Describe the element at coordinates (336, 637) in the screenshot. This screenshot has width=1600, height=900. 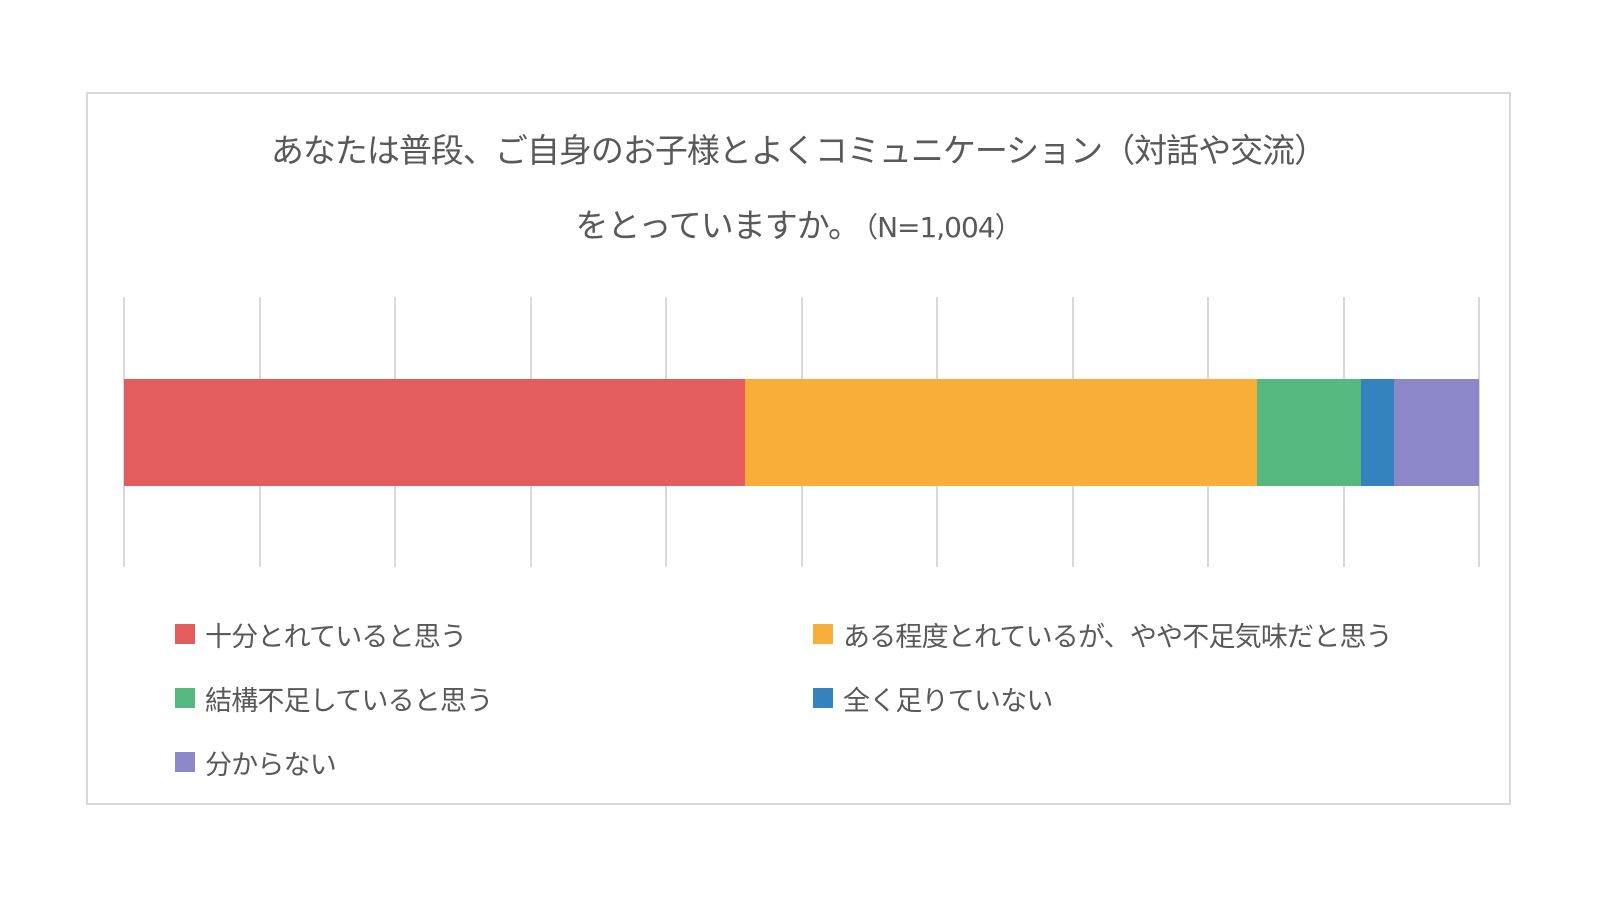
I see `legend-label: 十分とれていると思う` at that location.